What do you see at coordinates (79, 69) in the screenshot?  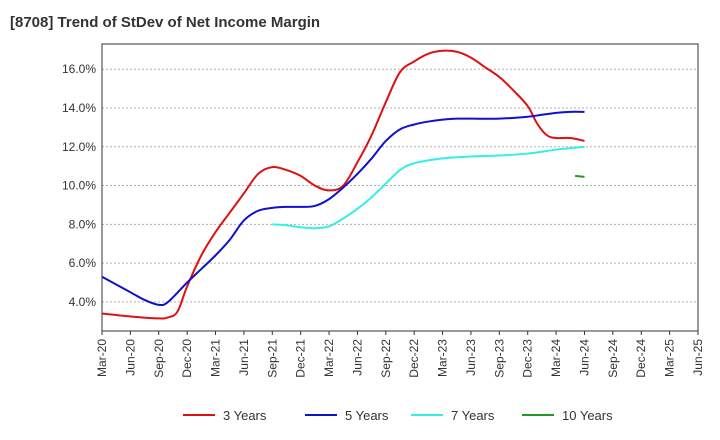 I see `y-tick-label: 16.0%` at bounding box center [79, 69].